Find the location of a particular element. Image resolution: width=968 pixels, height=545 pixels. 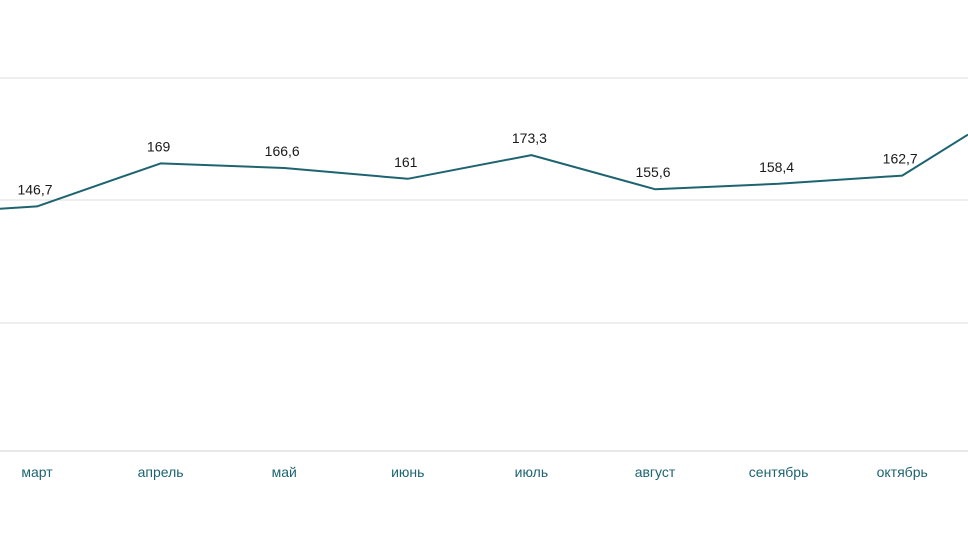

x-tick-label: сентябрь is located at coordinates (779, 472).